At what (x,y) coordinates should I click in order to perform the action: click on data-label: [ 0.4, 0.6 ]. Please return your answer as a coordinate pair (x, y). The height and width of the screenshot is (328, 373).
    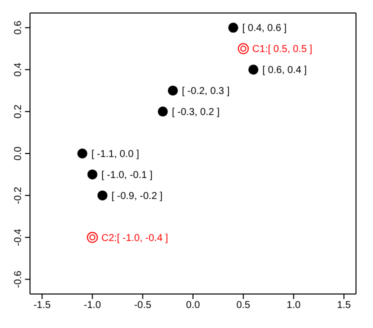
    Looking at the image, I should click on (264, 28).